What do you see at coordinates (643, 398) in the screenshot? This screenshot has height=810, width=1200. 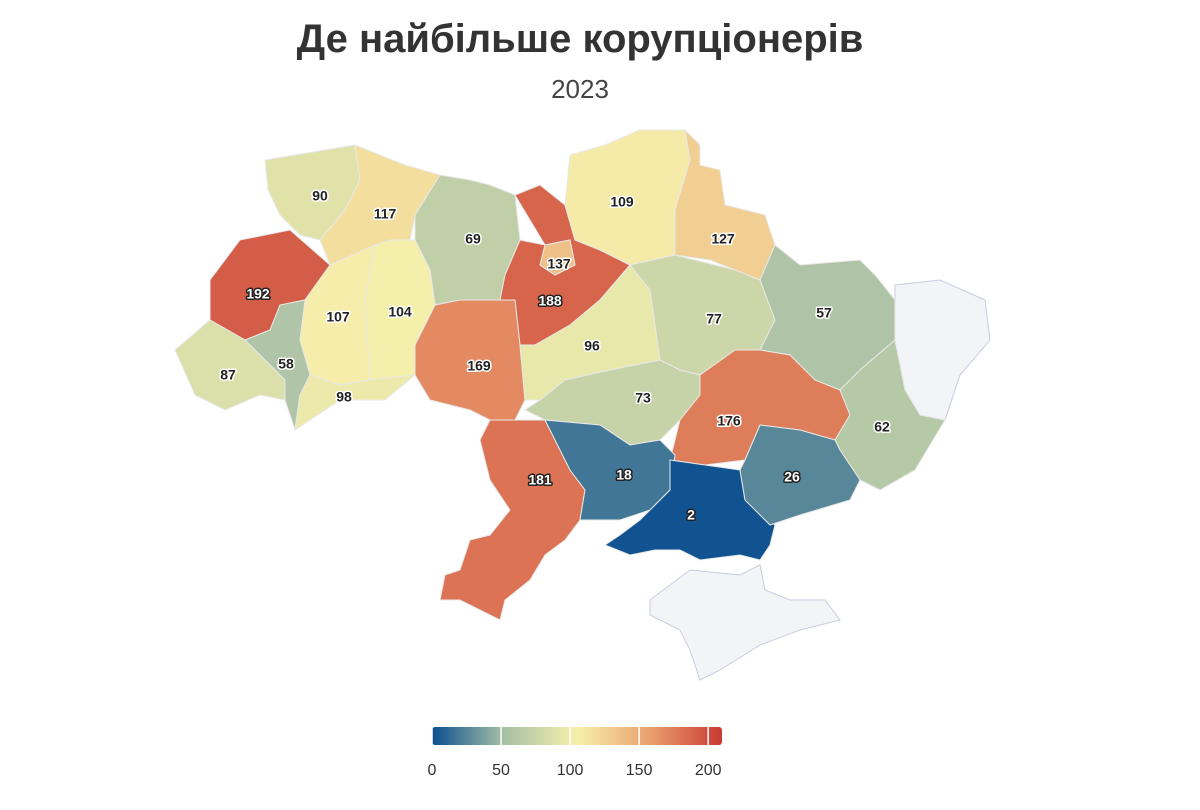 I see `region-value-label: 73` at bounding box center [643, 398].